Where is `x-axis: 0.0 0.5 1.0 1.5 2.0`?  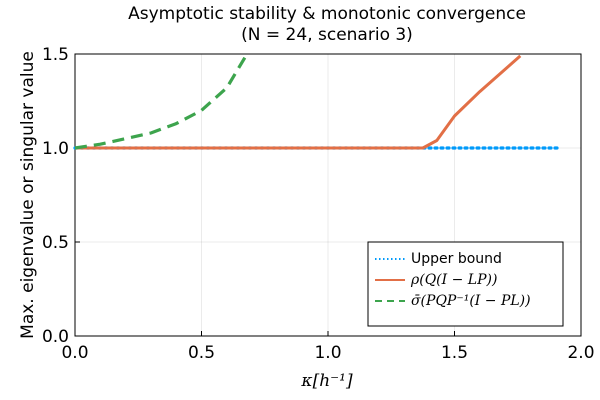
x-axis: 0.0 0.5 1.0 1.5 2.0 is located at coordinates (328, 347).